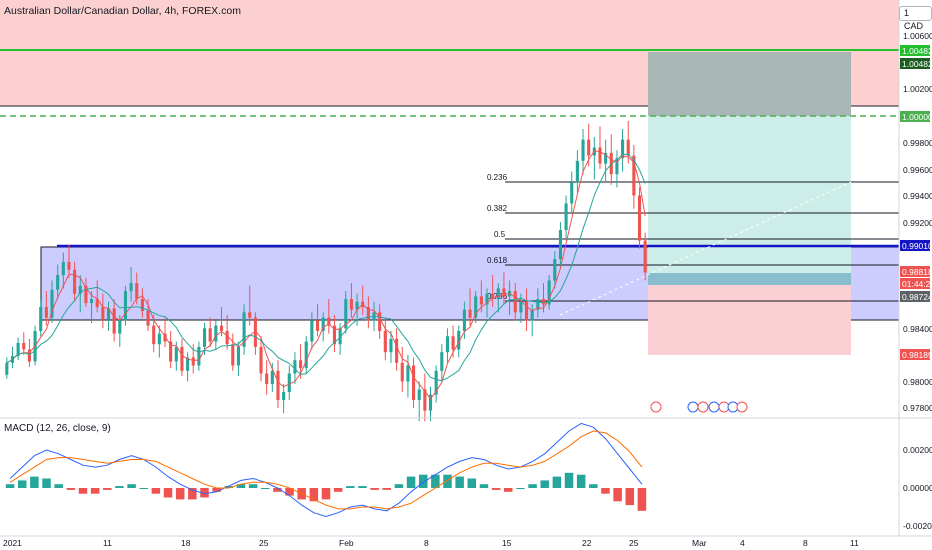 The width and height of the screenshot is (932, 550). I want to click on elapsed-overlay, so click(749, 84).